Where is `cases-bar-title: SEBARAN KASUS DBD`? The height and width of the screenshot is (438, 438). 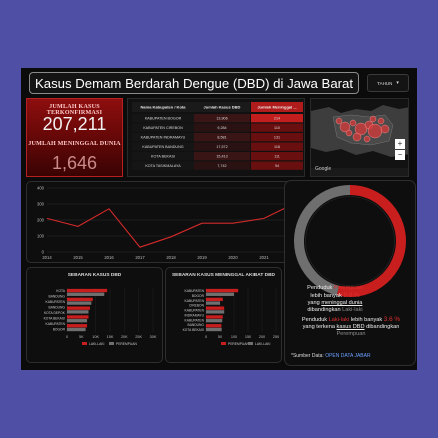
cases-bar-title: SEBARAN KASUS DBD is located at coordinates (94, 275).